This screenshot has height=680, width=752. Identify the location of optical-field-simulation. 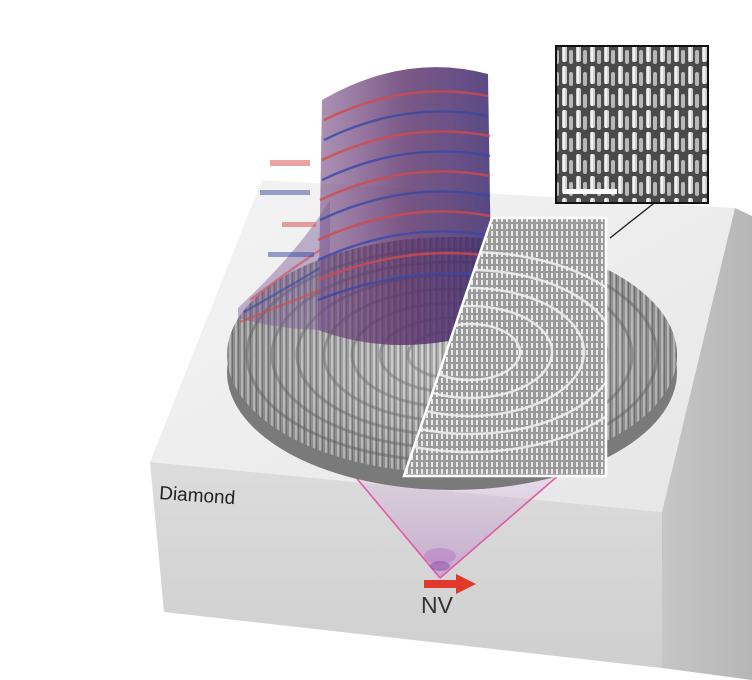
(365, 206).